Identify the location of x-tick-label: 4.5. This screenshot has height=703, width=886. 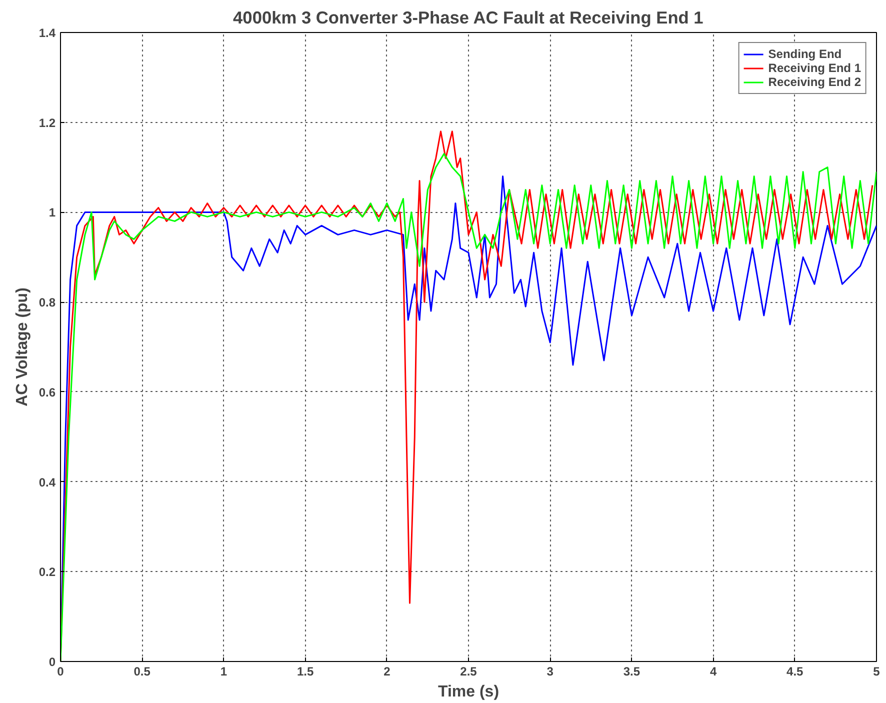
(795, 671).